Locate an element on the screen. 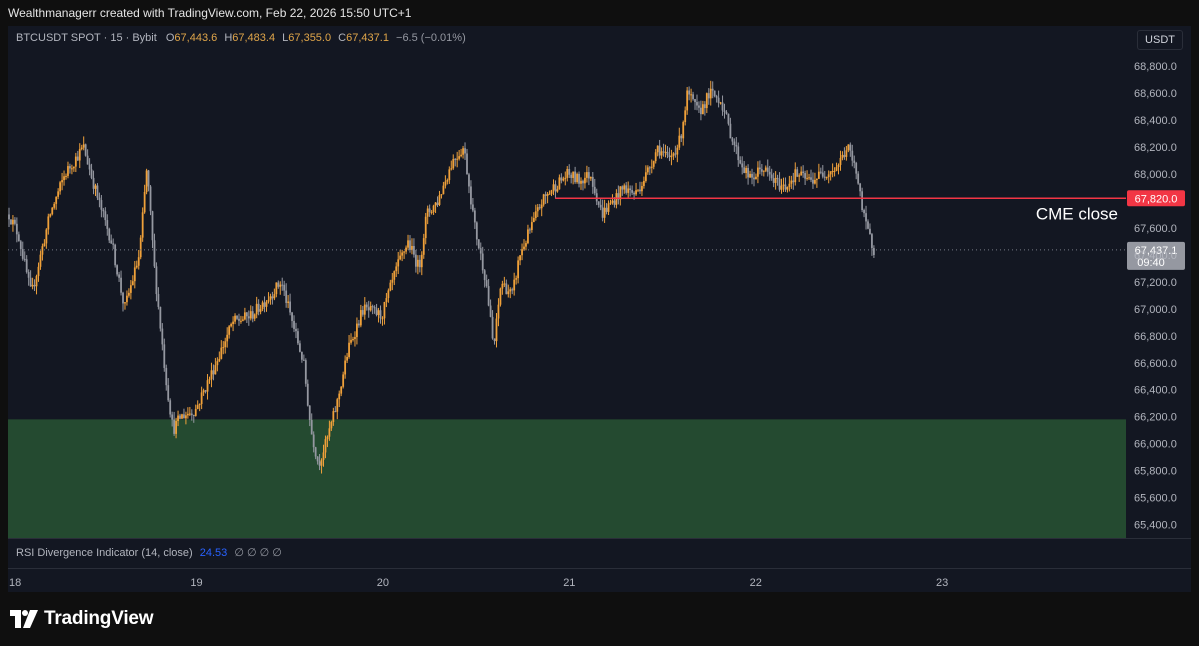  currency-button: USDT is located at coordinates (1160, 40).